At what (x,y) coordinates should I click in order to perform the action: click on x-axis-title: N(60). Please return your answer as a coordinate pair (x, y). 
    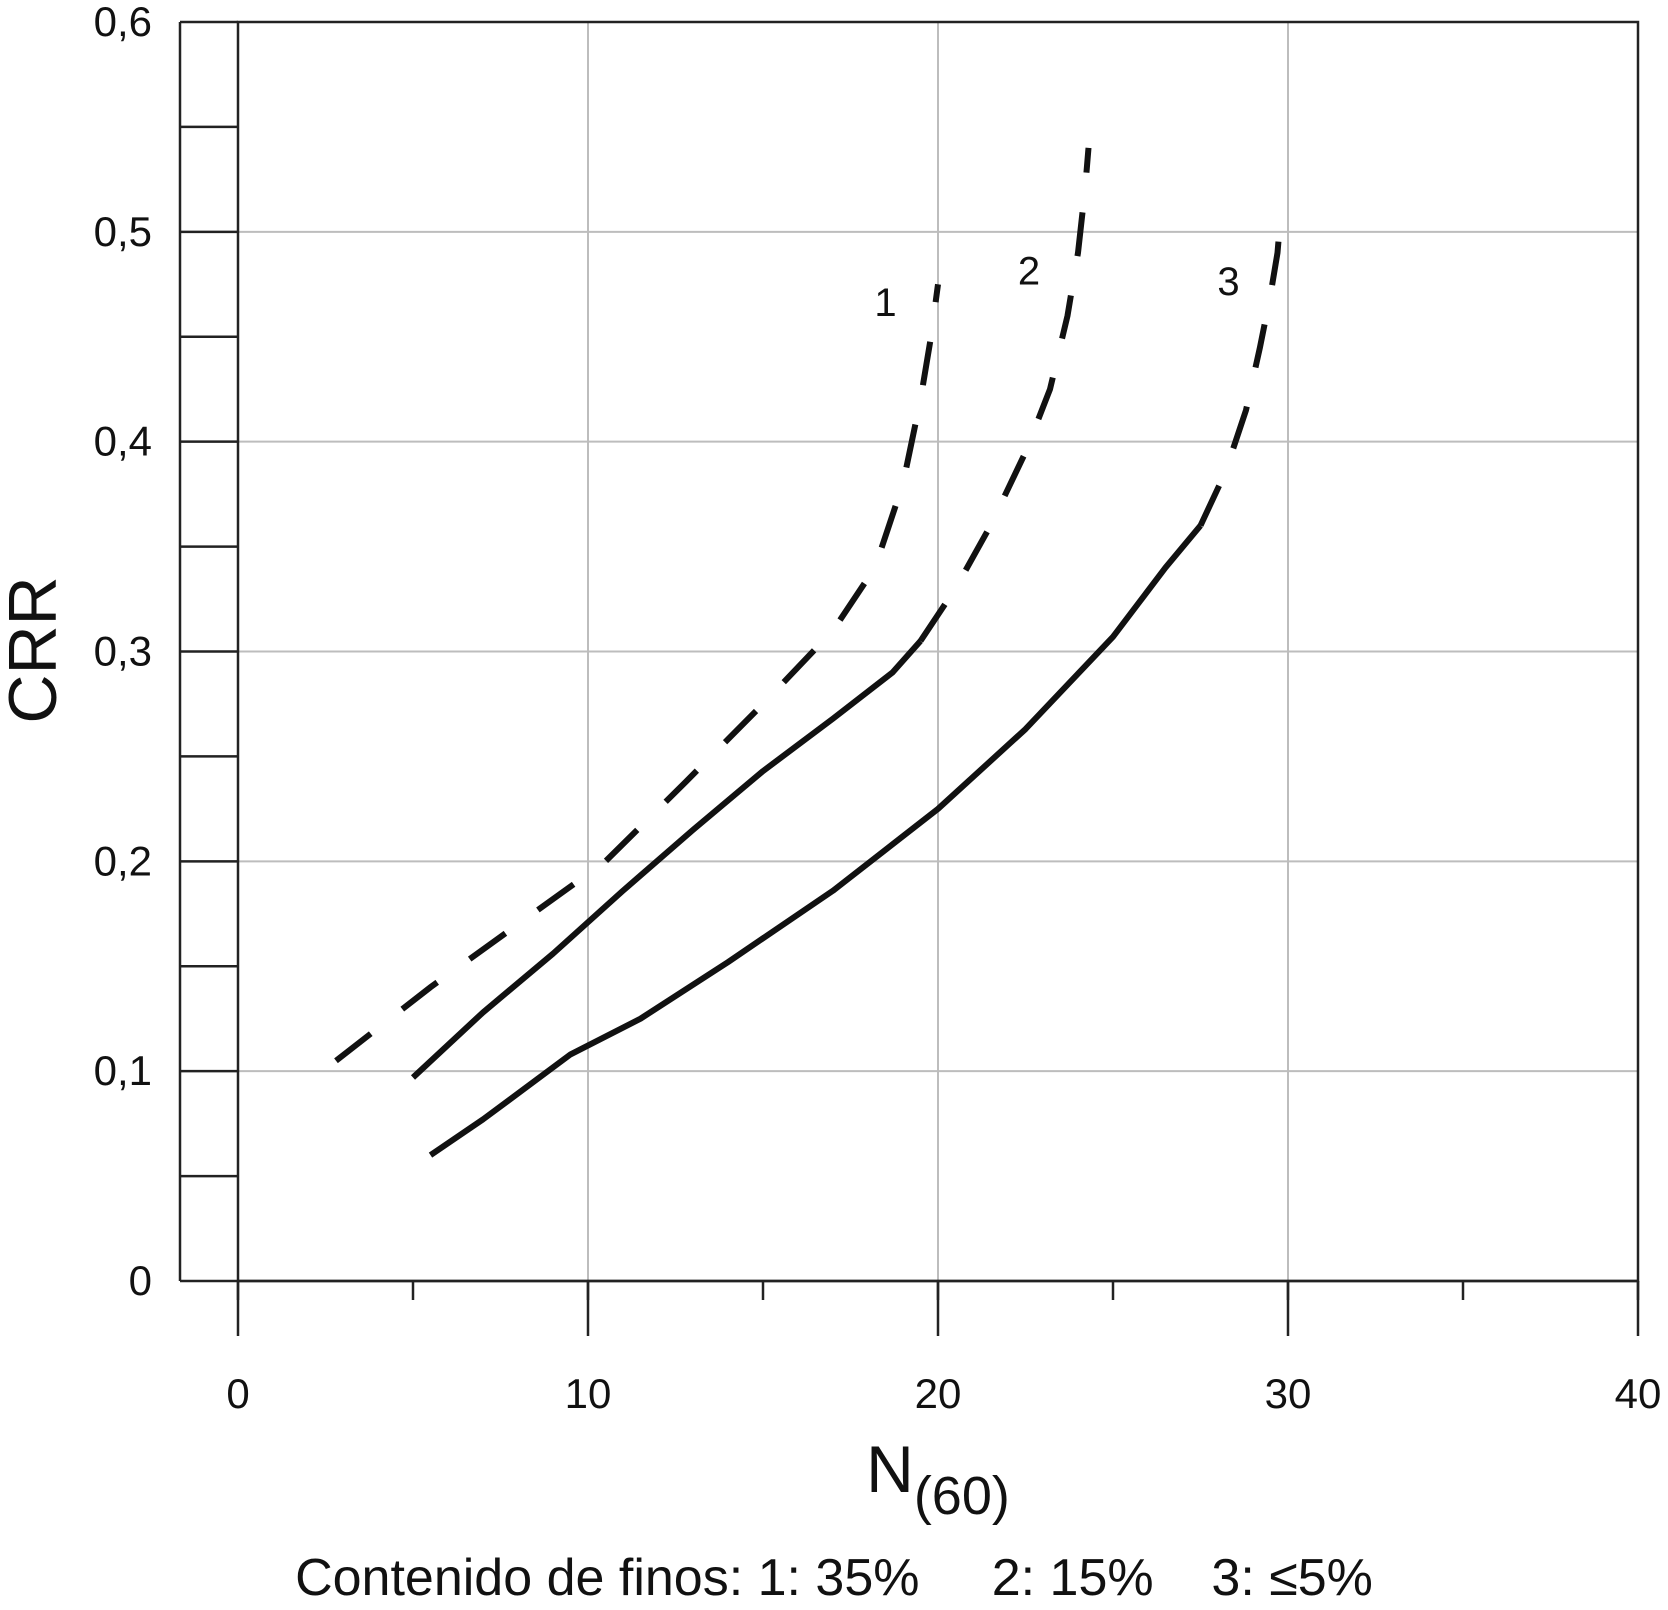
    Looking at the image, I should click on (938, 1479).